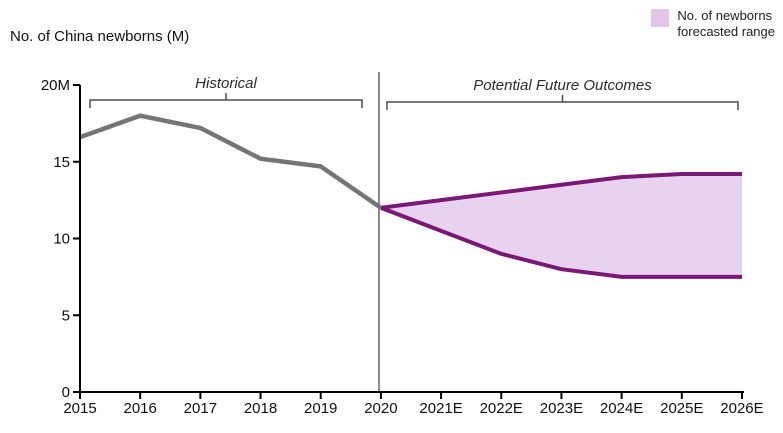 The height and width of the screenshot is (433, 783). What do you see at coordinates (260, 408) in the screenshot?
I see `x-tick-label: 2018` at bounding box center [260, 408].